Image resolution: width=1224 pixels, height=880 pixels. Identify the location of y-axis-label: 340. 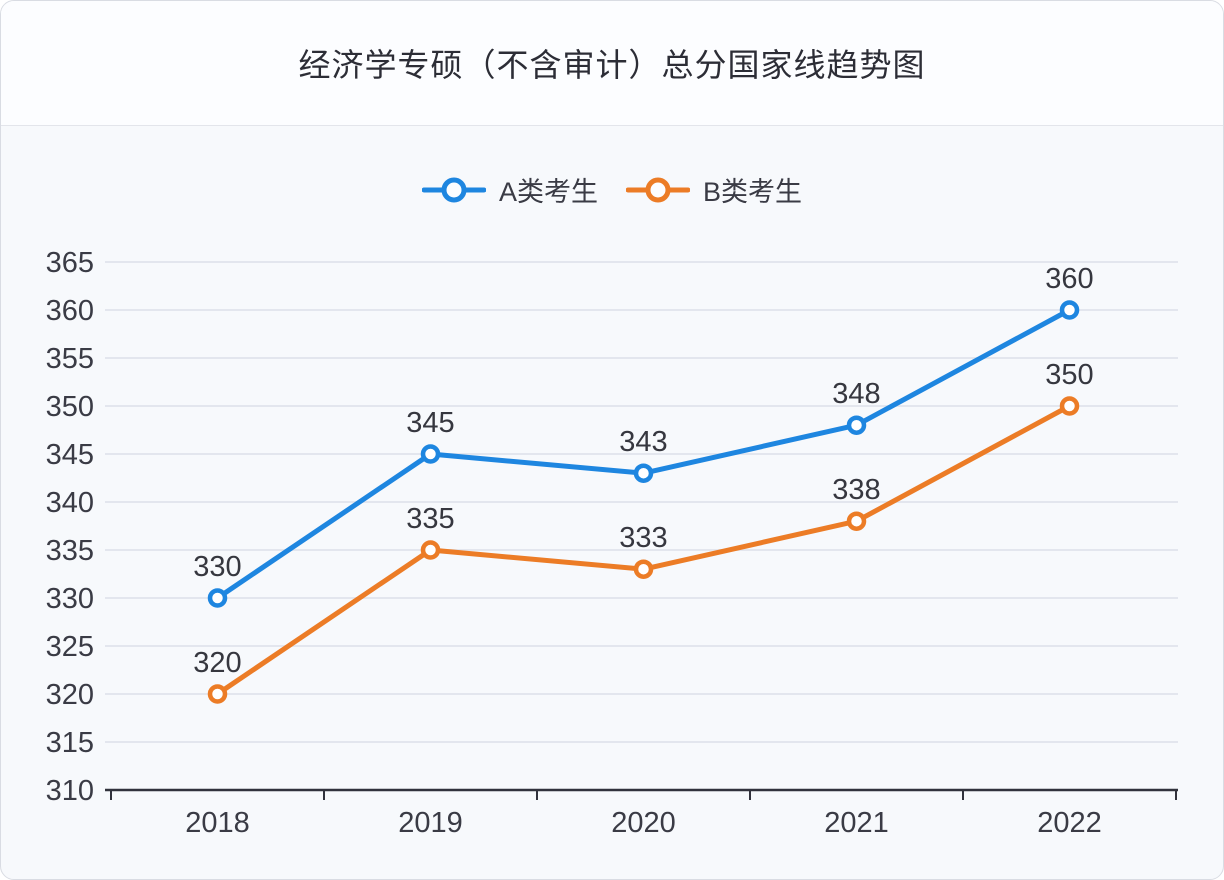
(70, 503).